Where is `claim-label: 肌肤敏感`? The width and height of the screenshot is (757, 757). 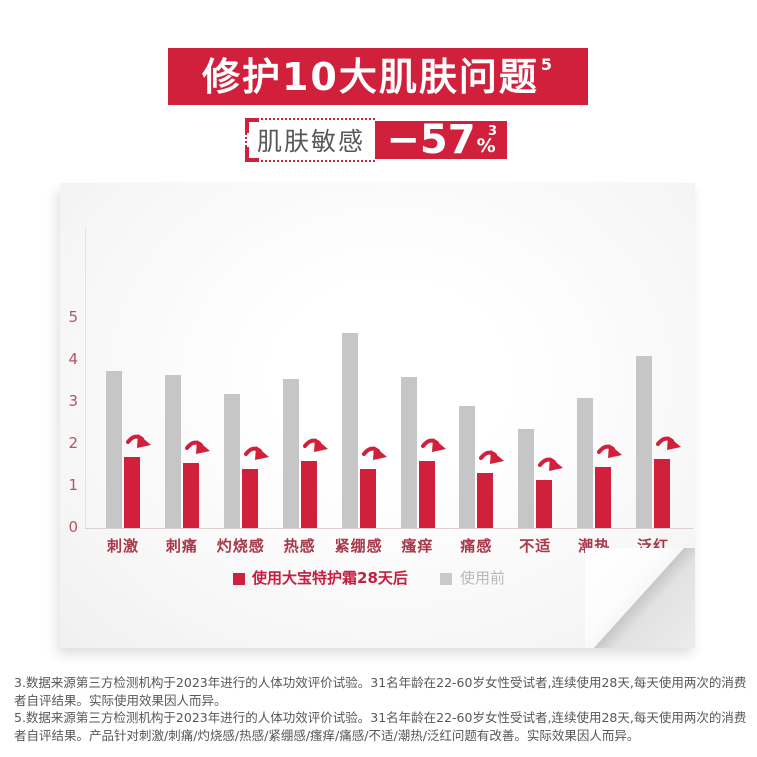 claim-label: 肌肤敏感 is located at coordinates (310, 141).